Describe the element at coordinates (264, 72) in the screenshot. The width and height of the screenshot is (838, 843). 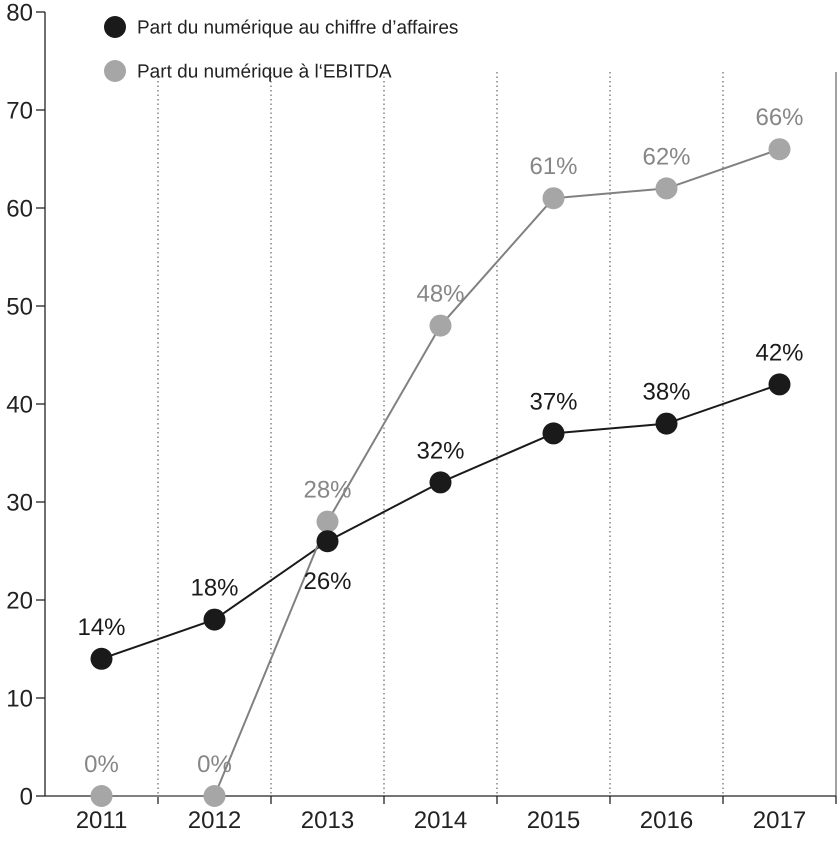
I see `legend-label: Part du numérique à l‘EBITDA` at that location.